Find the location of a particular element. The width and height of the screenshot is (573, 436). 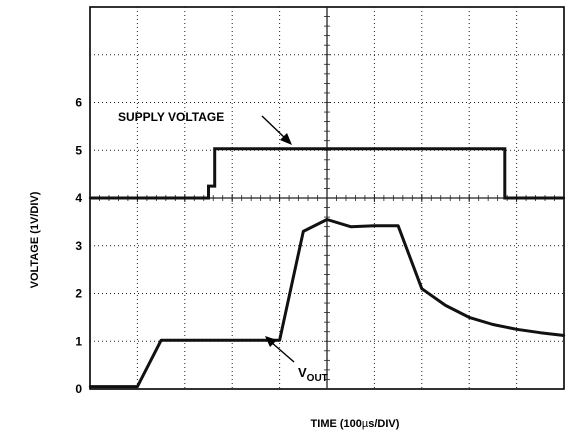

y-tick-label: 2 is located at coordinates (78, 294).